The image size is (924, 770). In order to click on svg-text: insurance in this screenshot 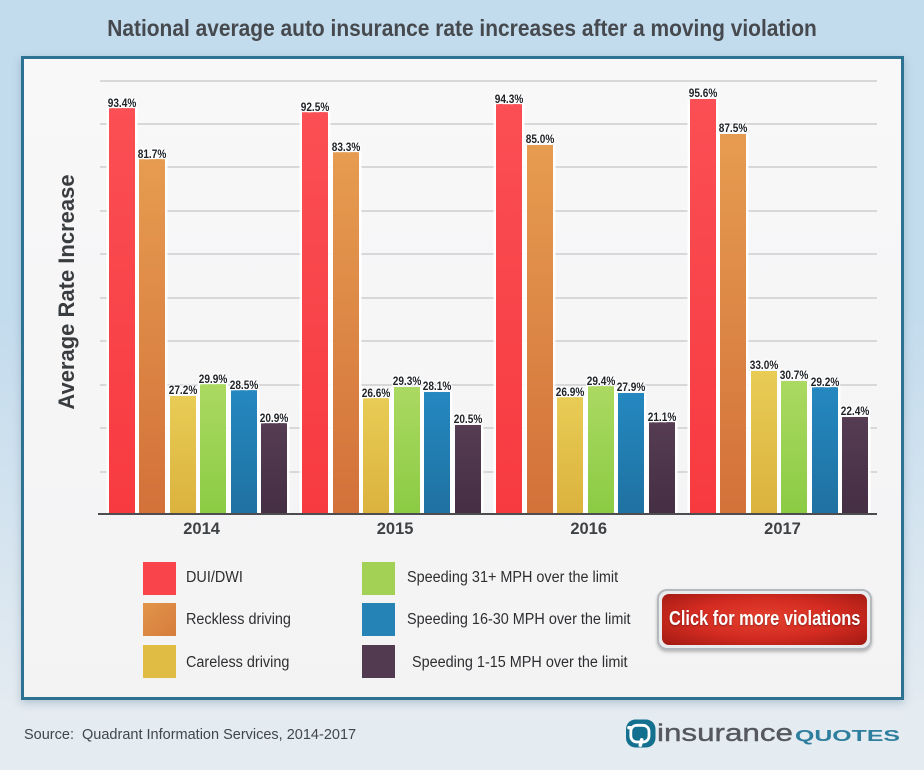, I will do `click(725, 733)`.